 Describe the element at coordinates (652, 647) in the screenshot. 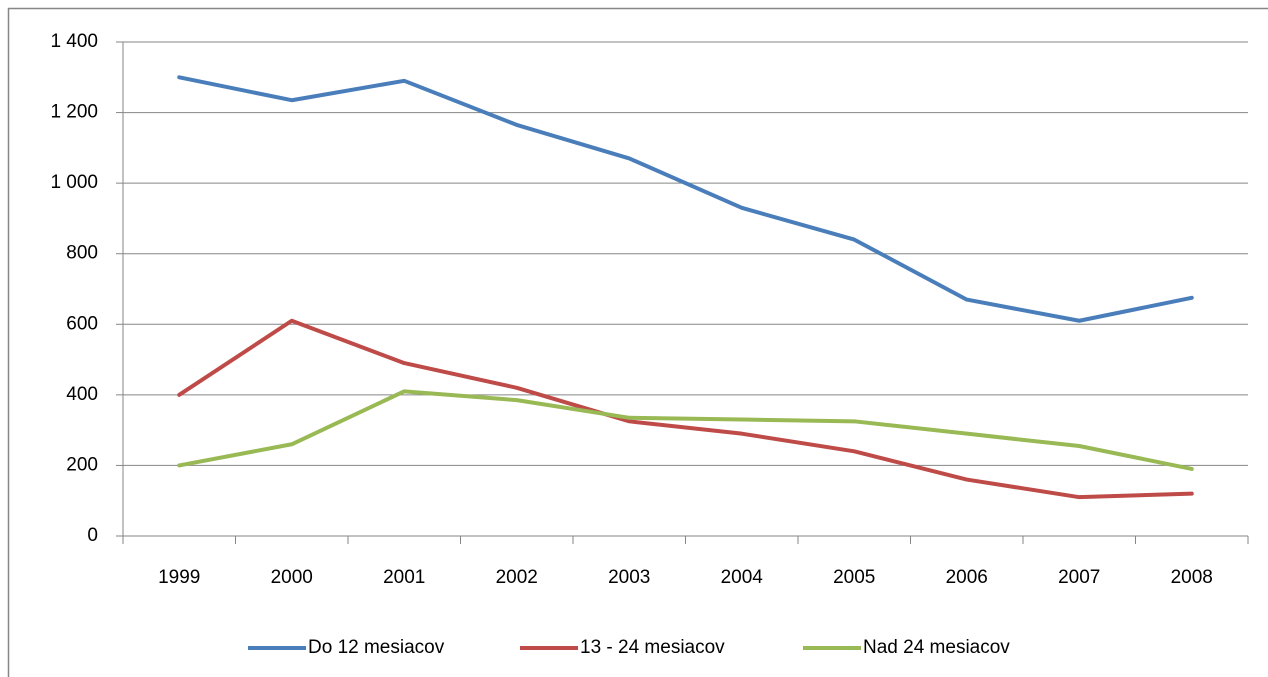

I see `legend-label: 13 - 24 mesiacov` at that location.